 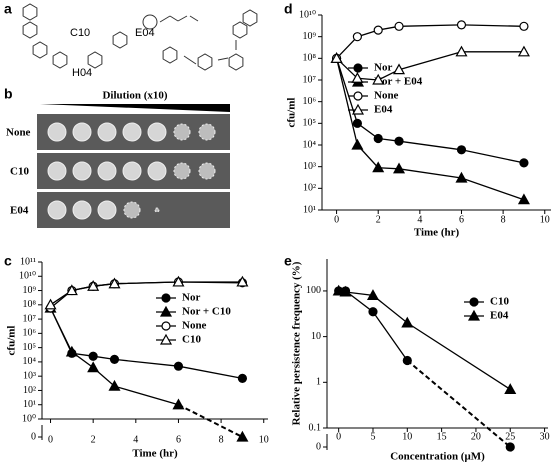 What do you see at coordinates (316, 336) in the screenshot?
I see `y-tick-label: 10` at bounding box center [316, 336].